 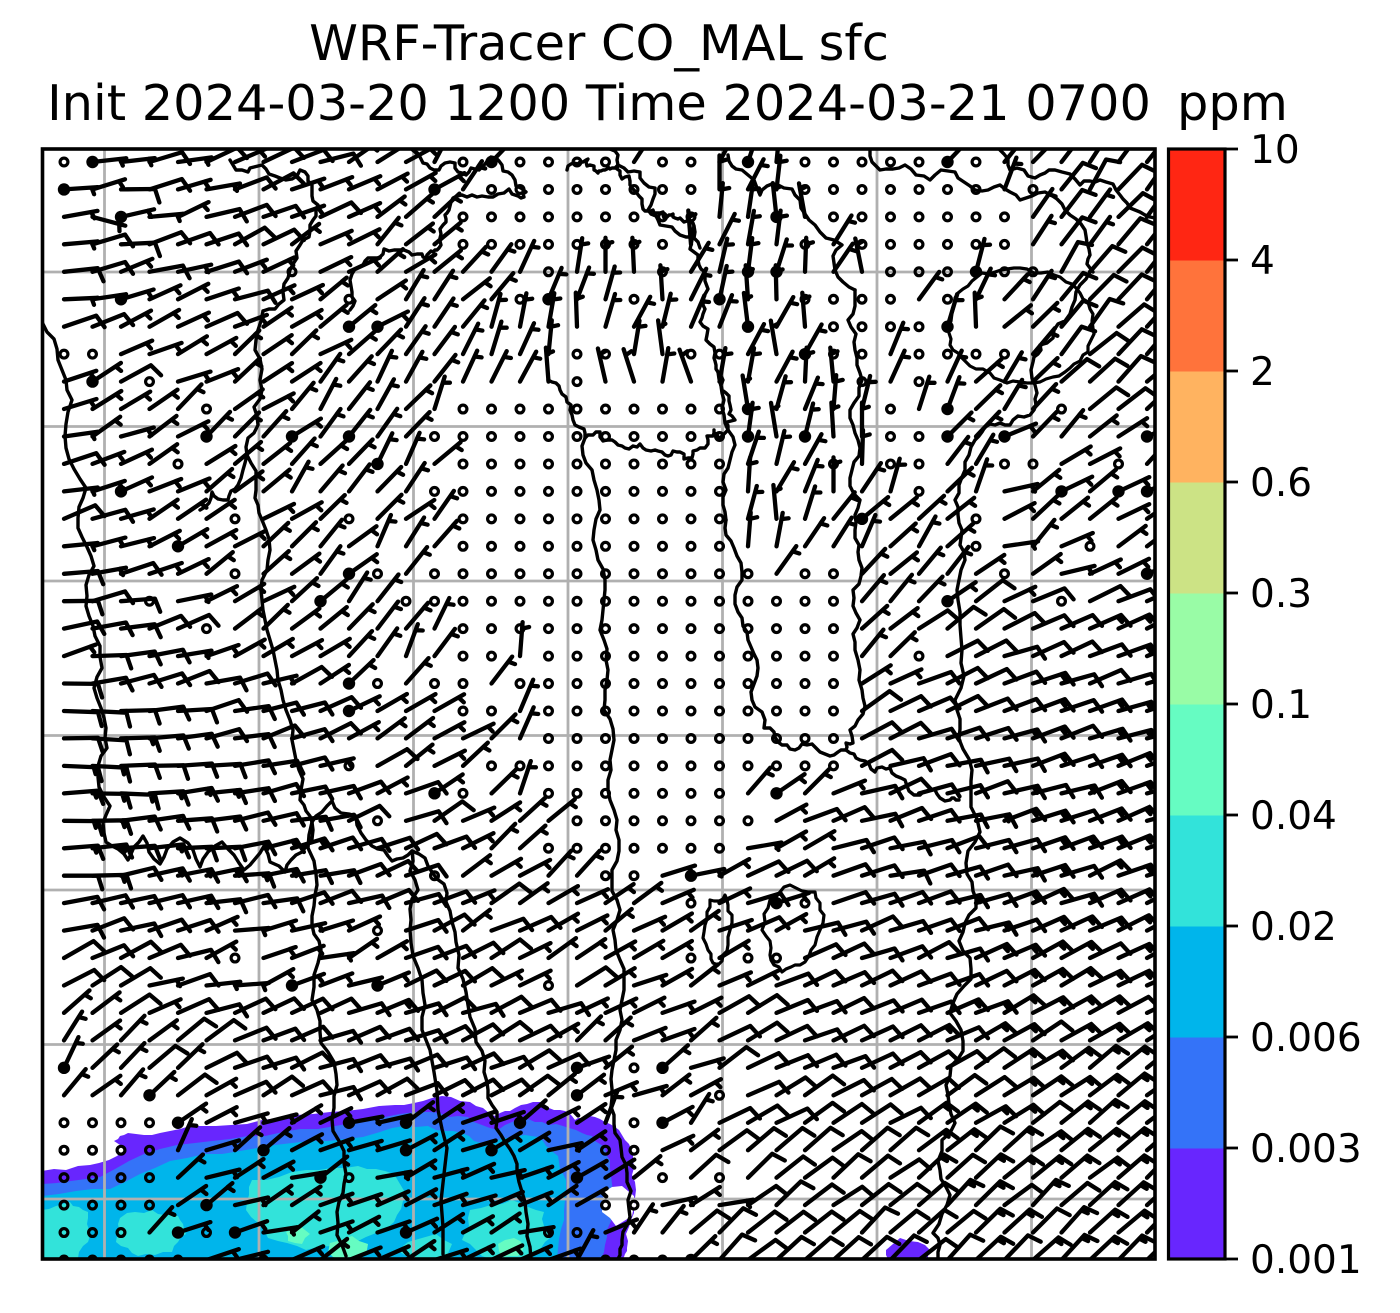 I want to click on colorbar-tick-label: 0.1, so click(x=1281, y=705).